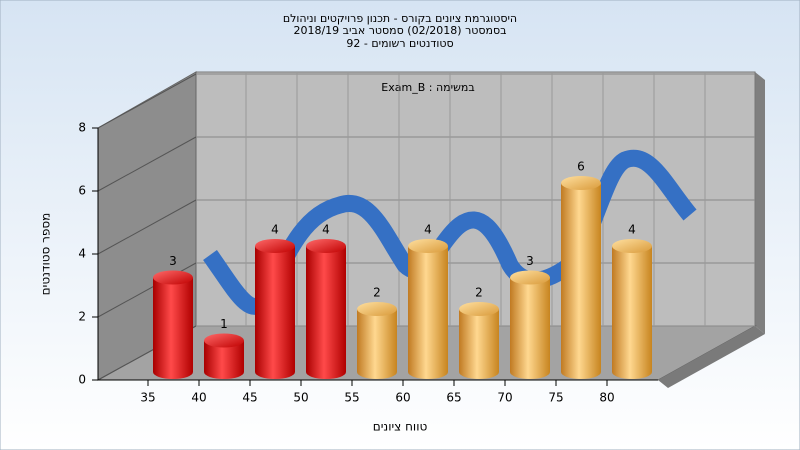 The width and height of the screenshot is (800, 450). Describe the element at coordinates (46, 254) in the screenshot. I see `y-axis-title: מספר סטודנטים` at that location.